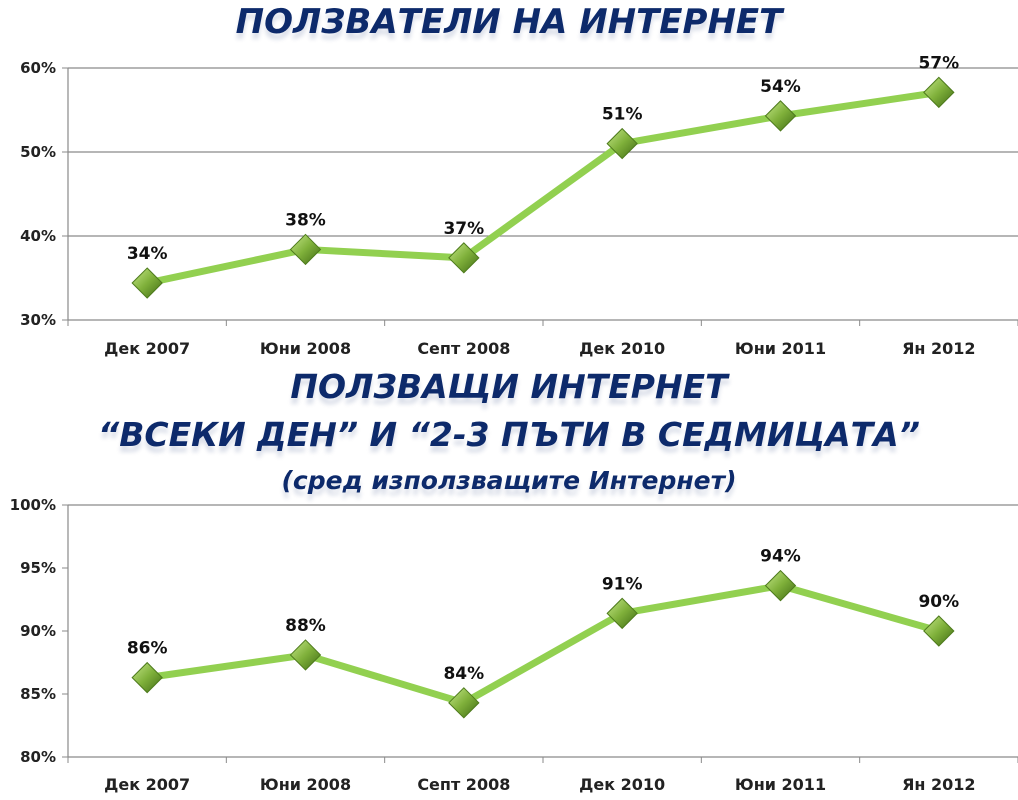 This screenshot has height=800, width=1018. I want to click on y-tick-label: 85%, so click(38, 694).